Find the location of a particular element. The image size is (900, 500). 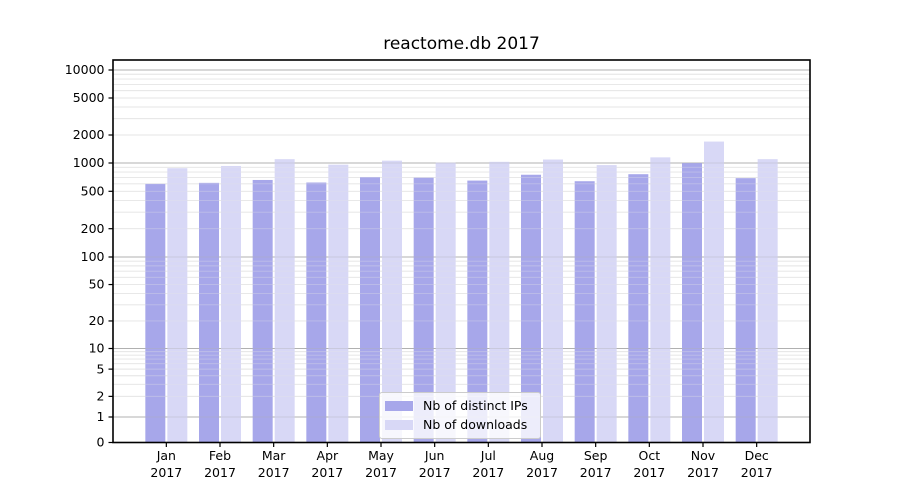

legend-item-downloads: Nb of downloads is located at coordinates (456, 425).